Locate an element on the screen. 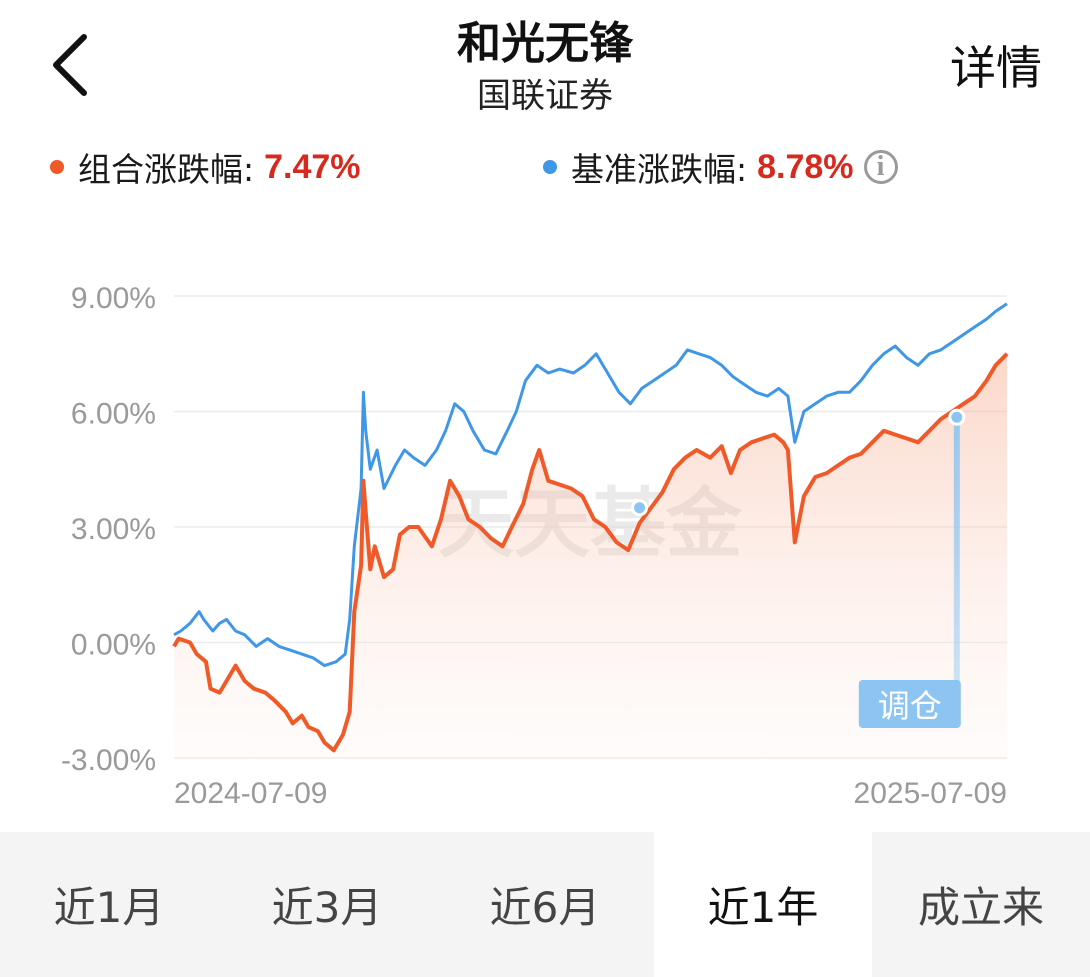  back-button is located at coordinates (70, 65).